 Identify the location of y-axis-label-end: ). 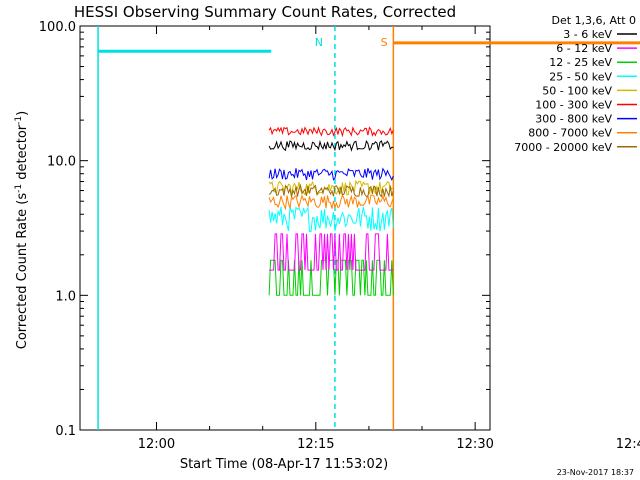
(22, 113).